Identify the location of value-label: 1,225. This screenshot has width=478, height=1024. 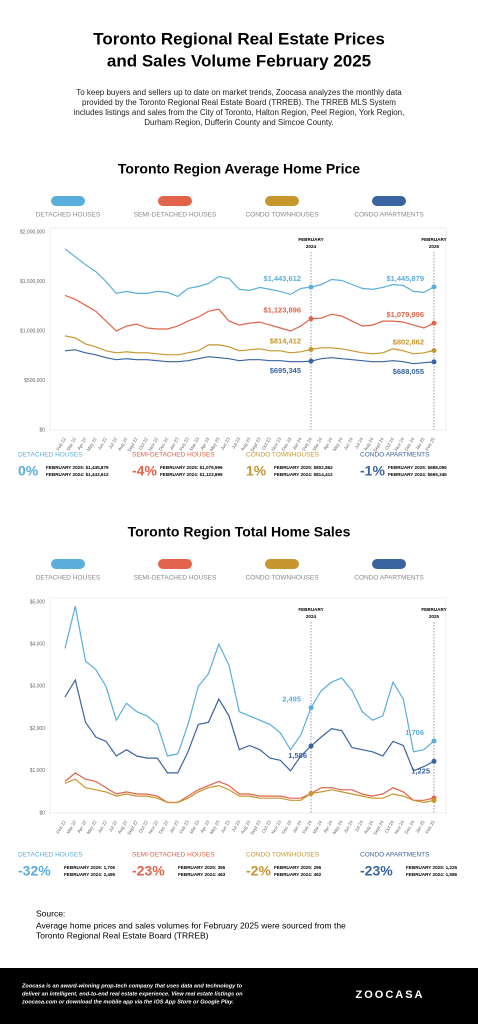
(420, 770).